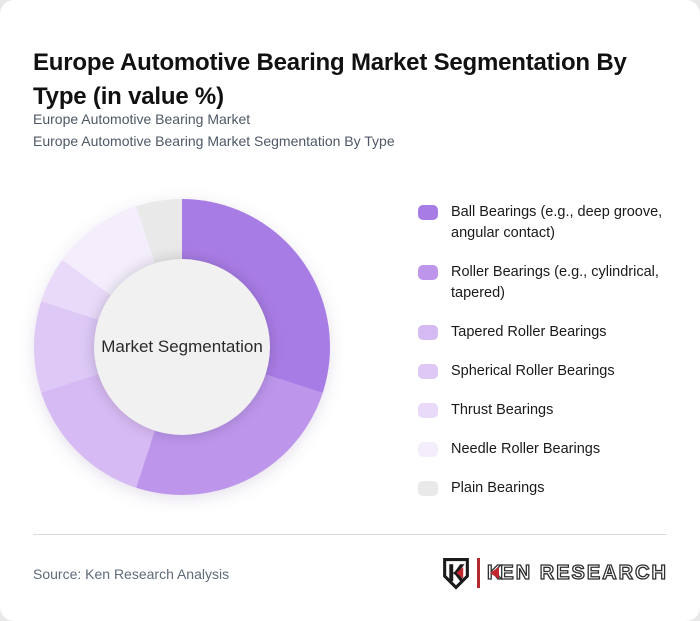  Describe the element at coordinates (526, 449) in the screenshot. I see `legend-label: Needle Roller Bearings` at that location.